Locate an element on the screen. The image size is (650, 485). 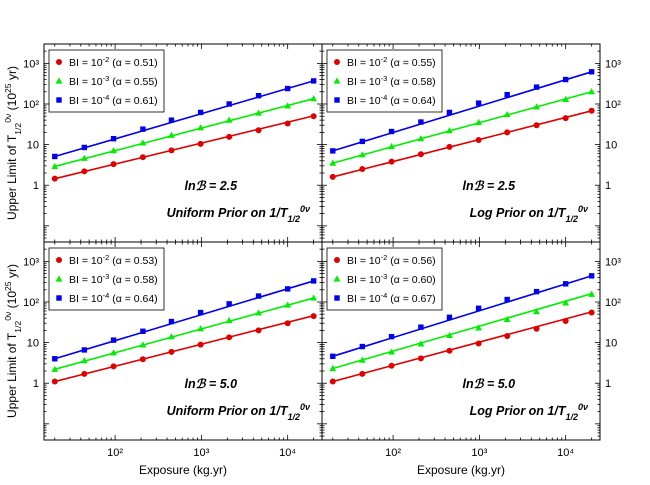
y-tick-label: 1 is located at coordinates (36, 186).